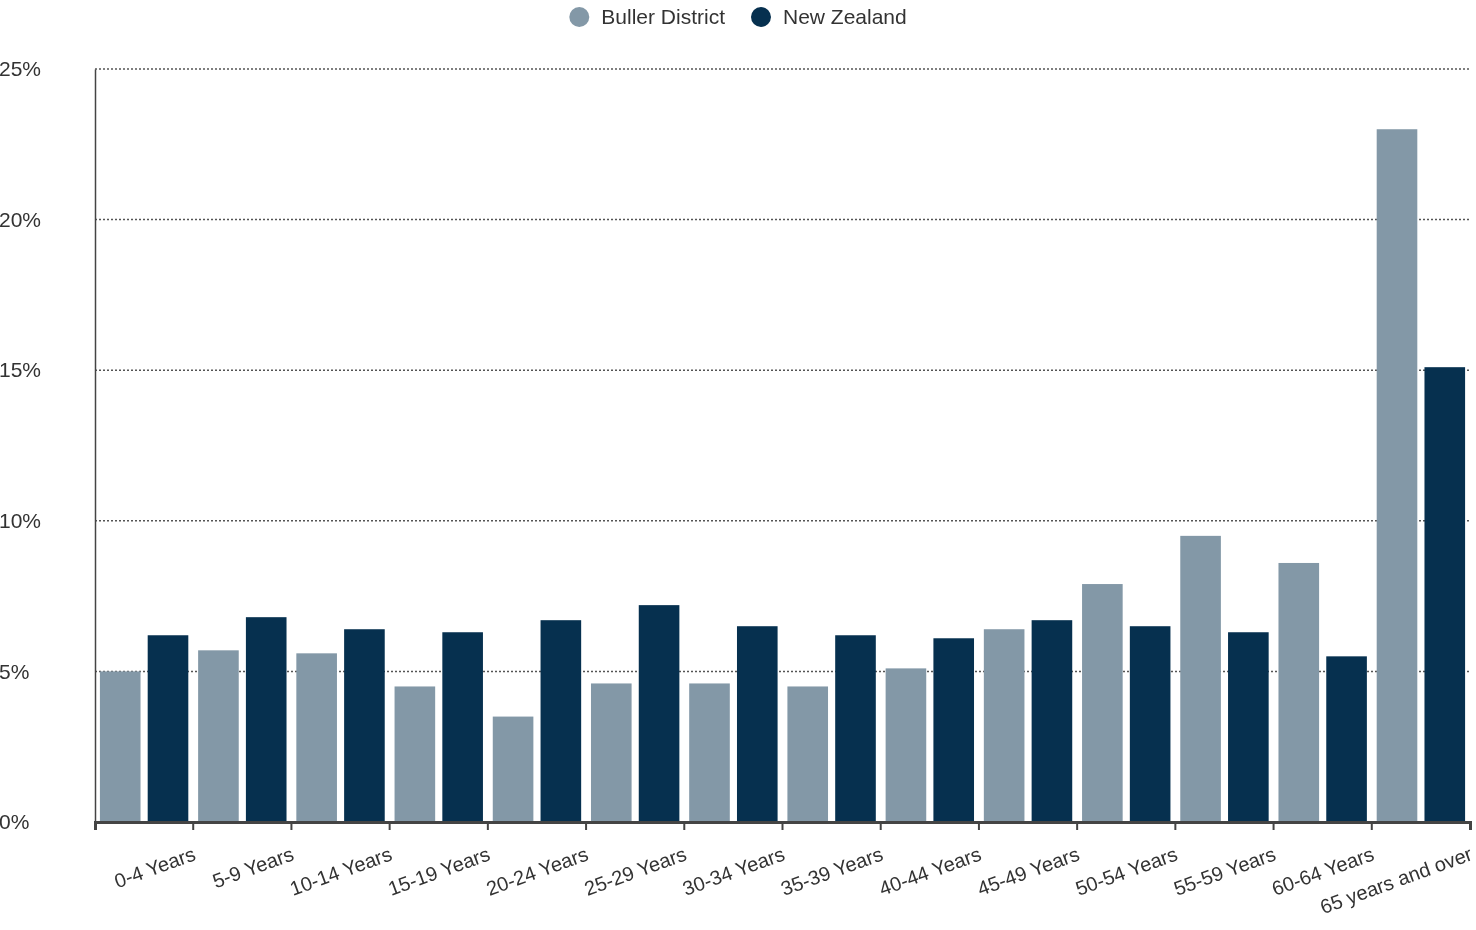  What do you see at coordinates (155, 867) in the screenshot?
I see `x-tick-label: 0-4 Years` at bounding box center [155, 867].